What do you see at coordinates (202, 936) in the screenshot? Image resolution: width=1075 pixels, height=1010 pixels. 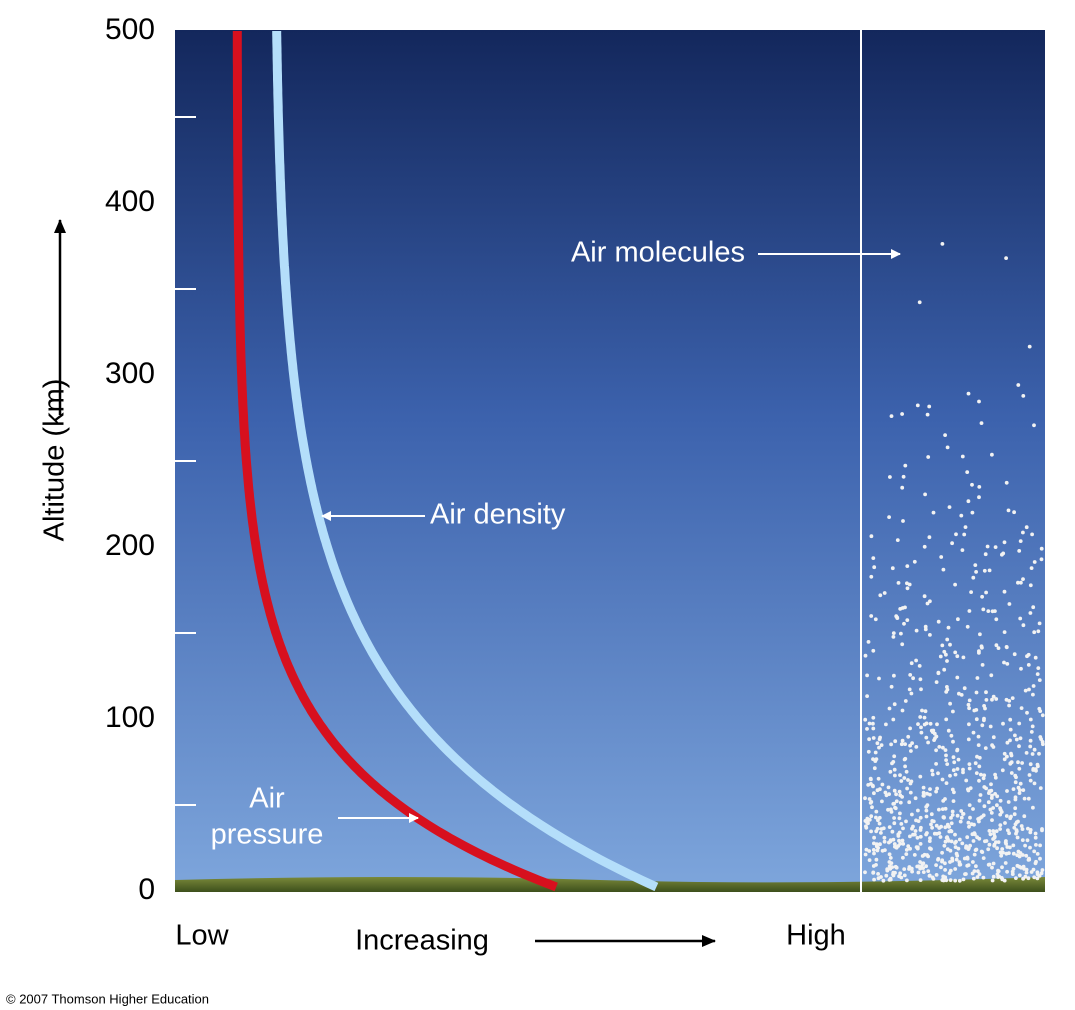 I see `x-low: Low` at bounding box center [202, 936].